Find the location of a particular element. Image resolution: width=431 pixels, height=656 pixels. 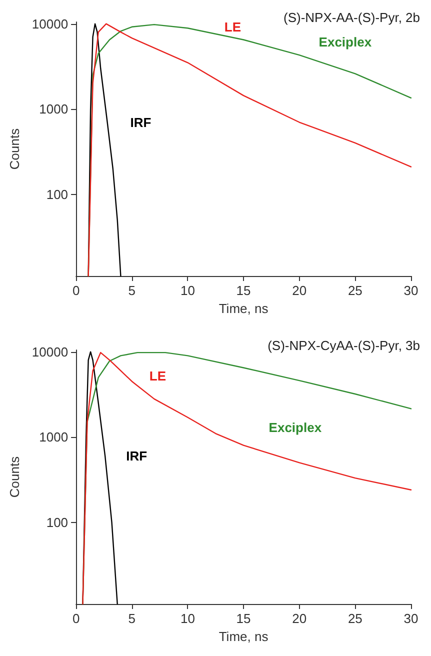

chart-title: (S)-NPX-AA-(S)-Pyr, 2b is located at coordinates (351, 17).